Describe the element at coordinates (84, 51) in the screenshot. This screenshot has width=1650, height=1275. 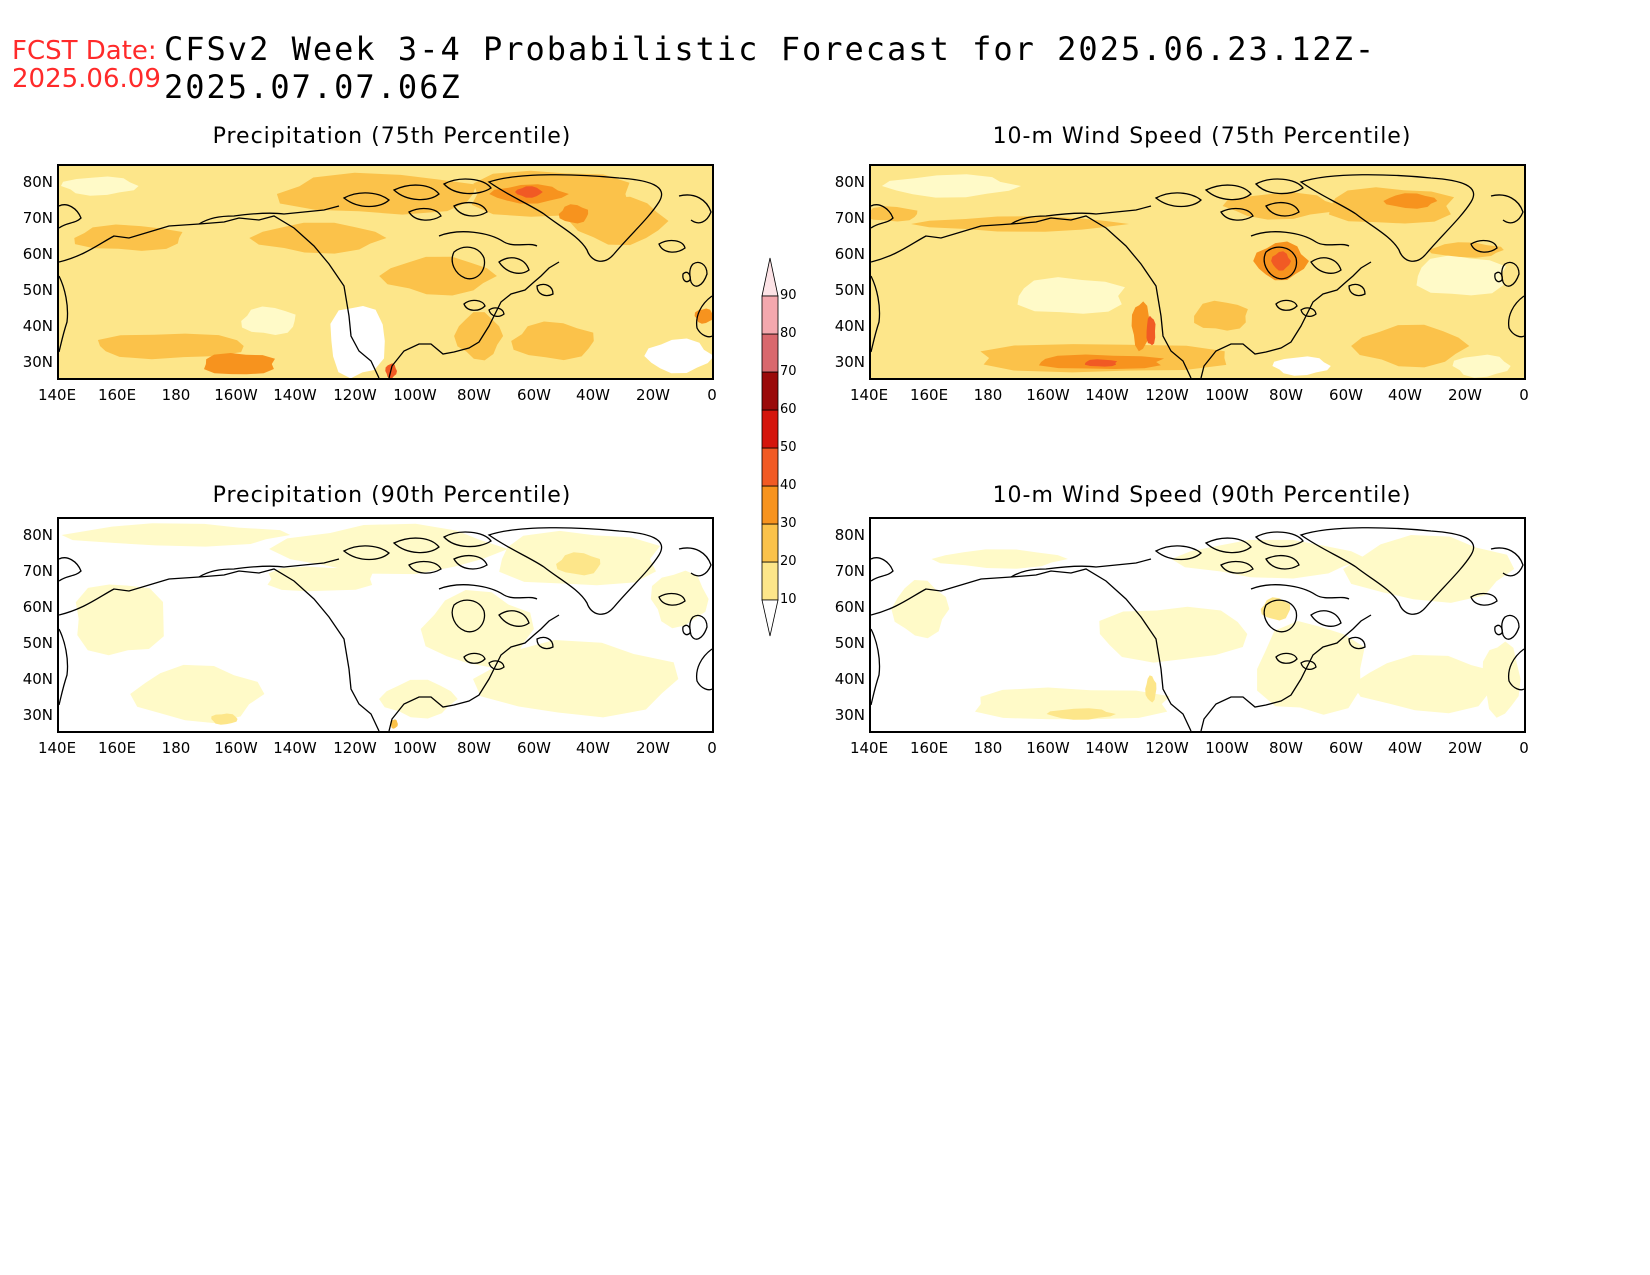
I see `fcst-date-label: FCST Date:` at that location.